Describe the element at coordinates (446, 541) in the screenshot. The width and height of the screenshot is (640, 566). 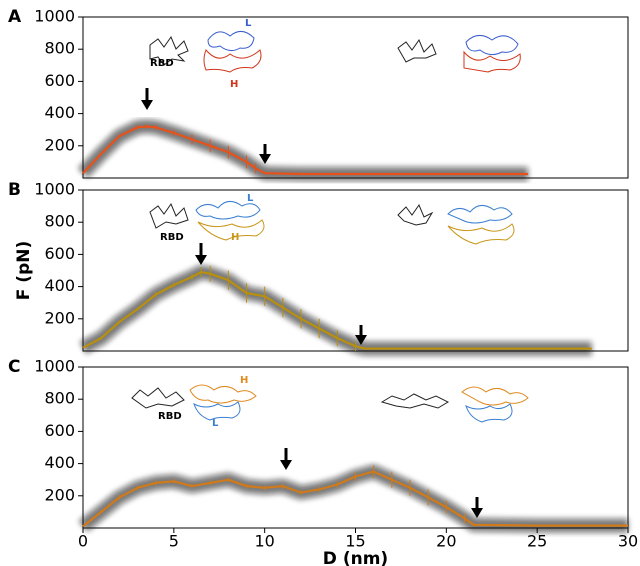
I see `x-tick-label: 20` at that location.